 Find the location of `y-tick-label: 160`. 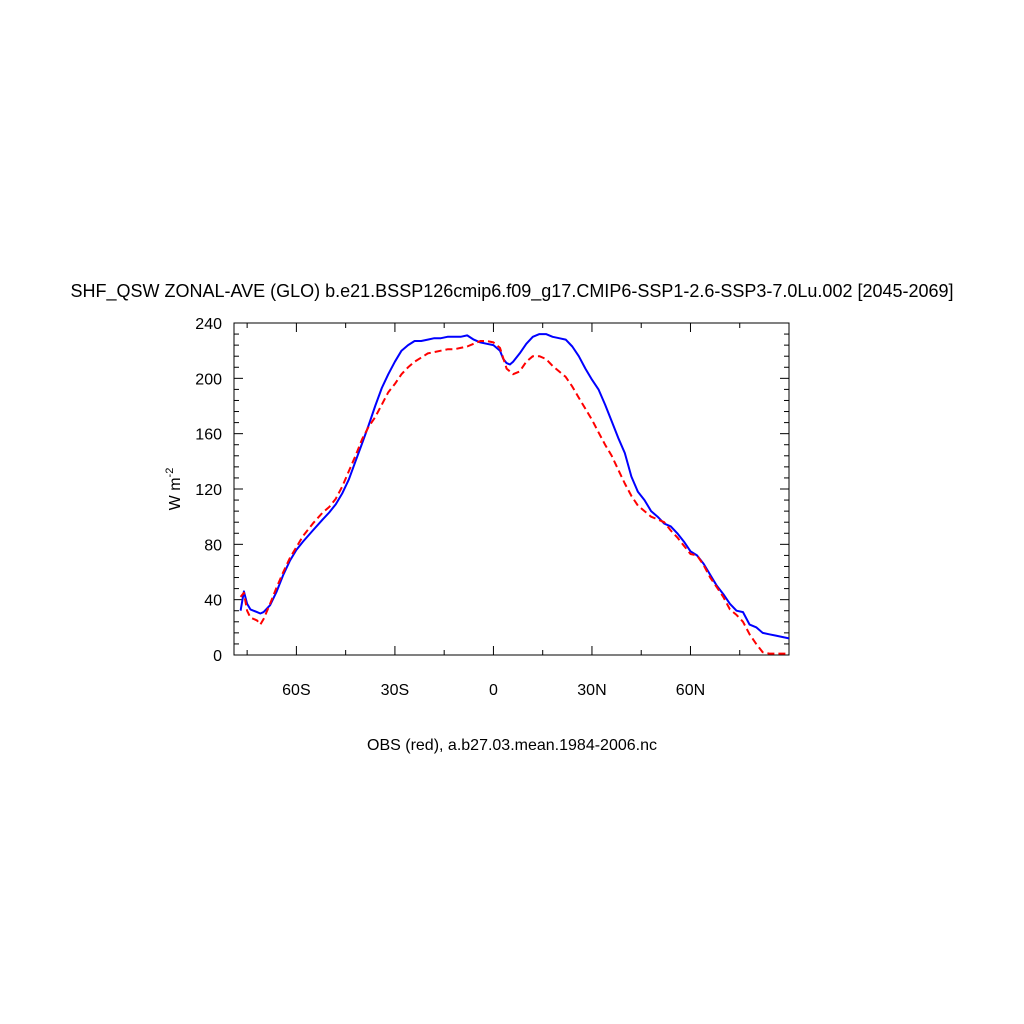

y-tick-label: 160 is located at coordinates (208, 435).